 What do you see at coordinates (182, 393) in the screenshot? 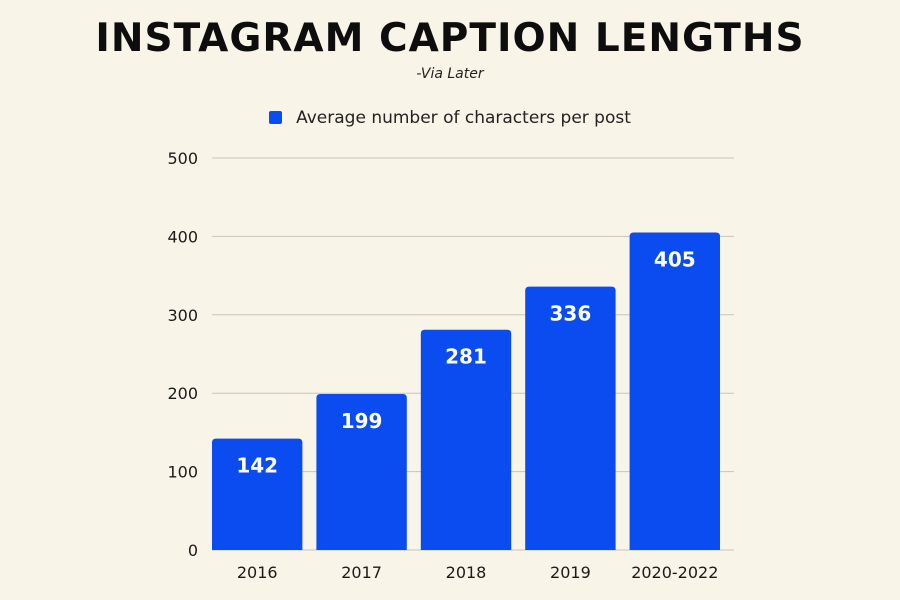
I see `y-tick-label-200: 200` at bounding box center [182, 393].